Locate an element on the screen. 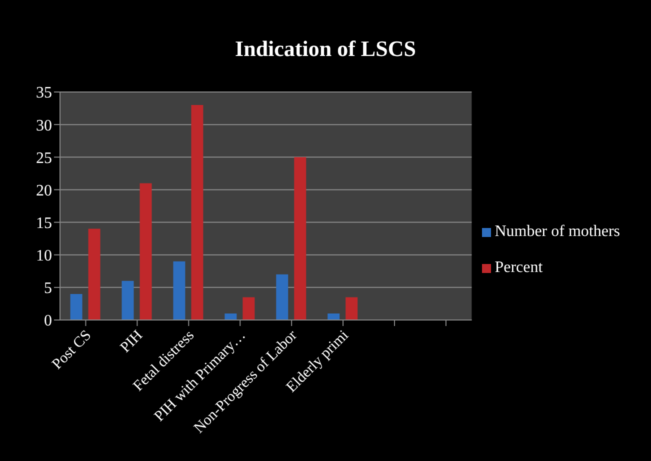  x-tick-label: Post CS is located at coordinates (72, 350).